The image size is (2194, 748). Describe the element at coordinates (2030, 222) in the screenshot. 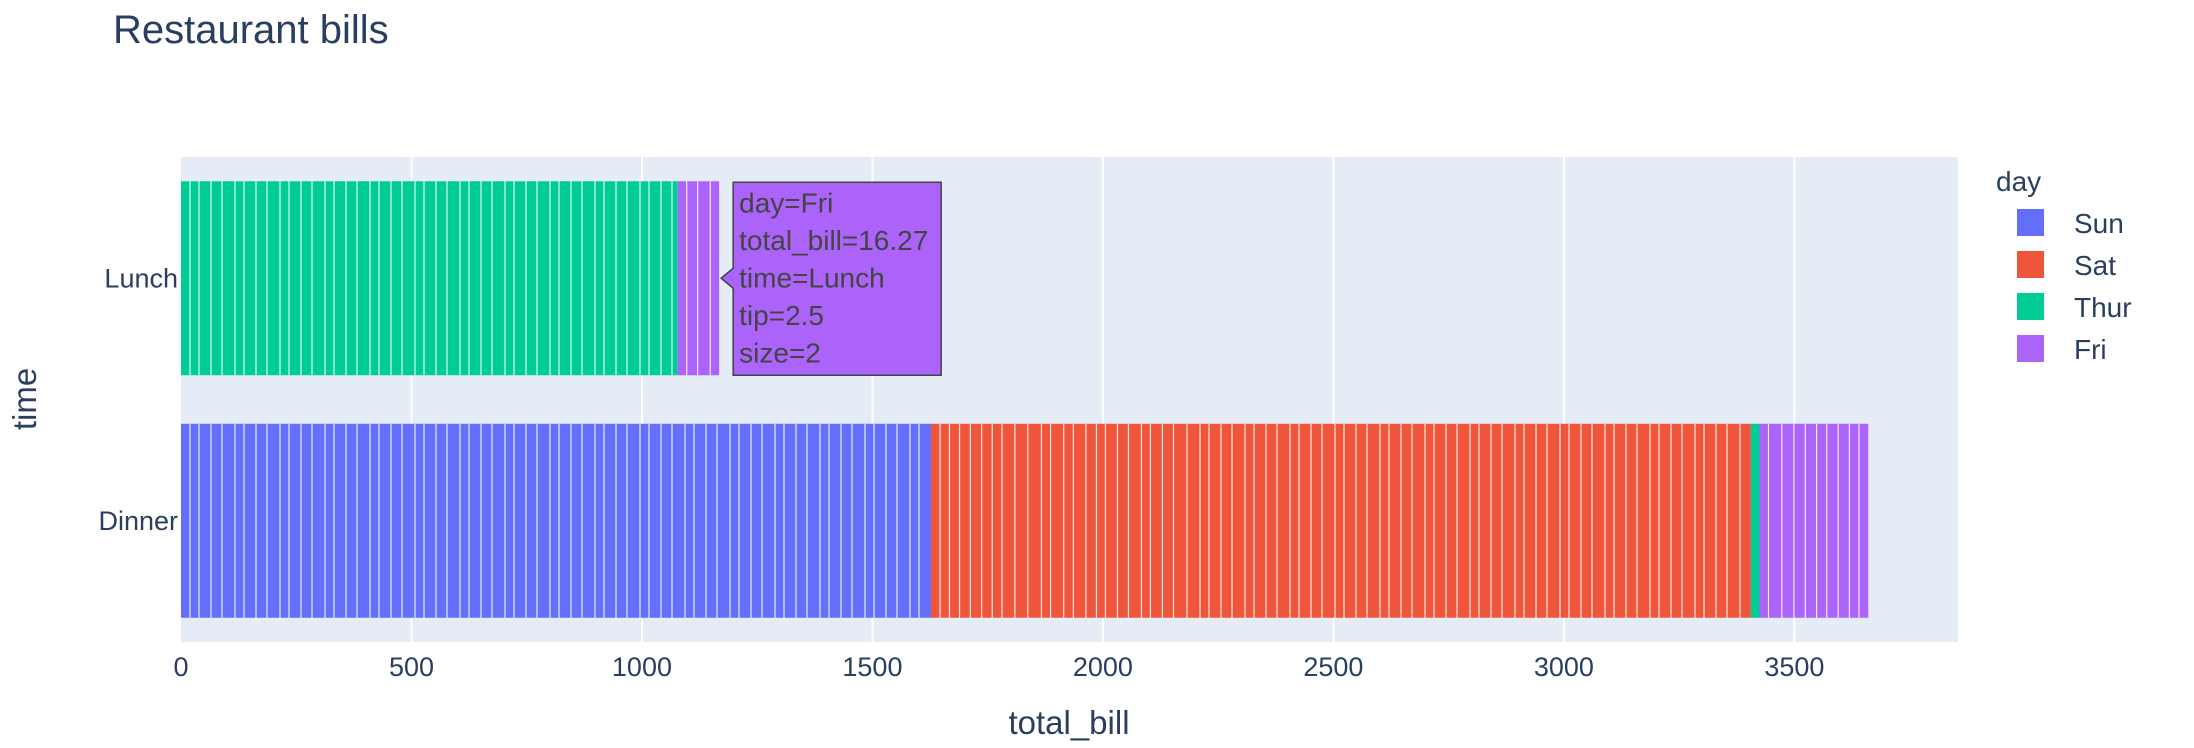

I see `legend-swatch-sun` at that location.